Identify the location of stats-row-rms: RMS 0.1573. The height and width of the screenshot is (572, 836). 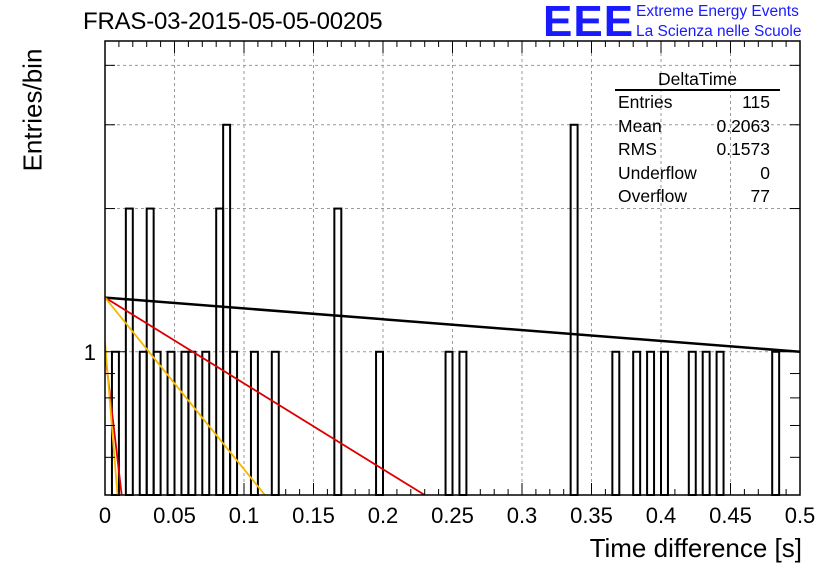
(695, 150).